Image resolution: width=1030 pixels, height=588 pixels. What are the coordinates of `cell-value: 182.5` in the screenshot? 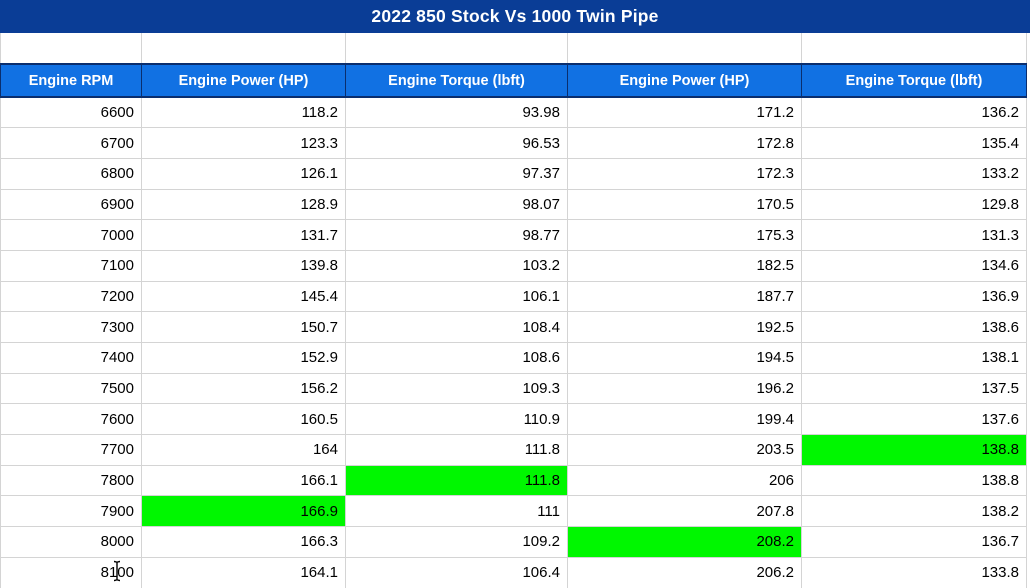 It's located at (684, 265).